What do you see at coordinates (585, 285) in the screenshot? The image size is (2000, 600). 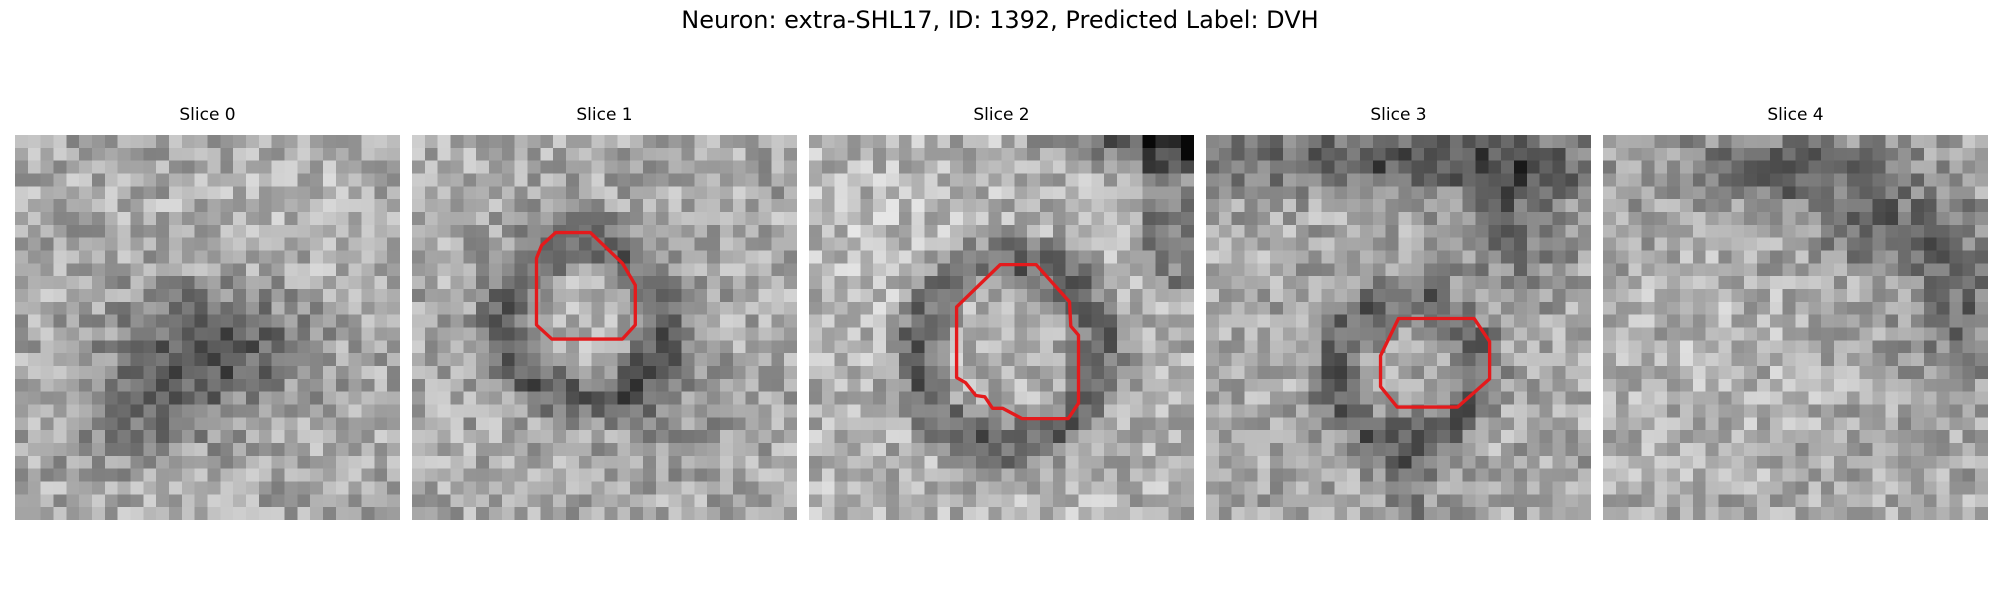 I see `roi-contour` at bounding box center [585, 285].